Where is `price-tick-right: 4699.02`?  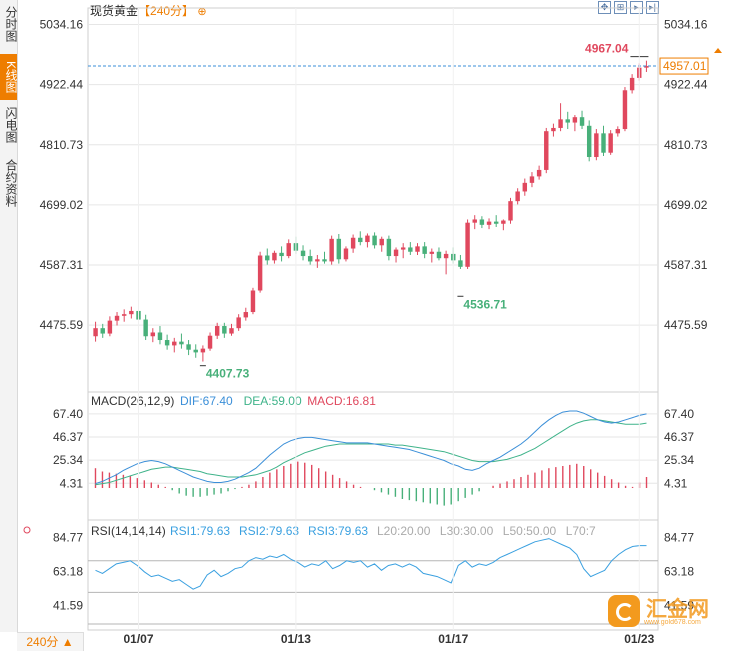 price-tick-right: 4699.02 is located at coordinates (686, 205).